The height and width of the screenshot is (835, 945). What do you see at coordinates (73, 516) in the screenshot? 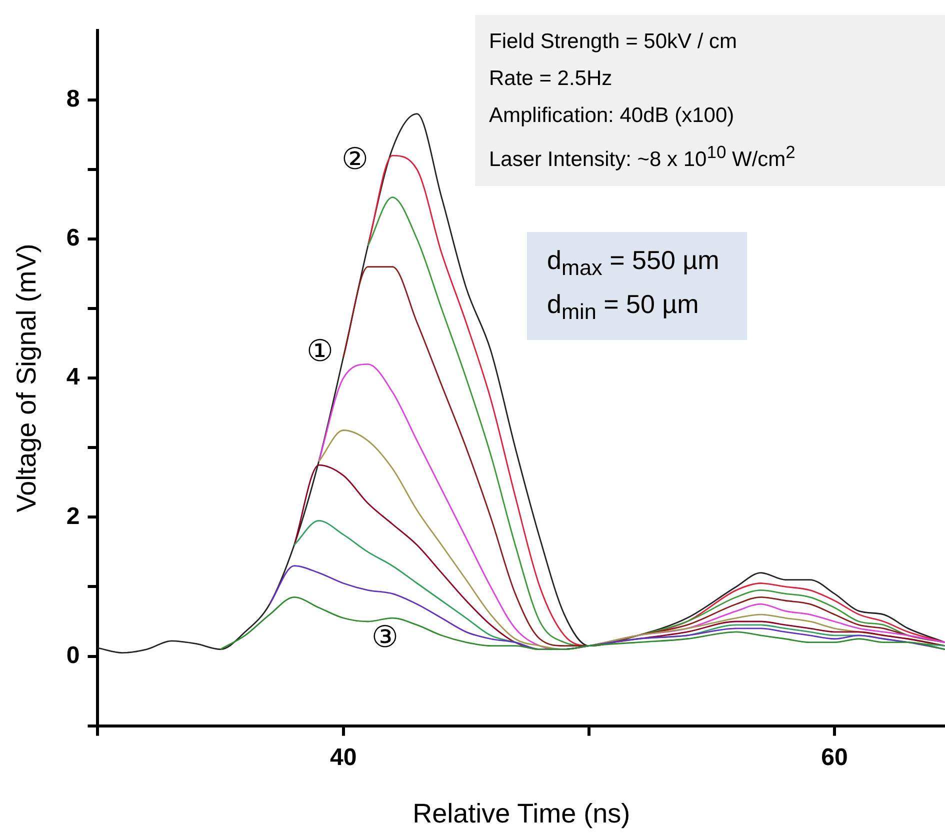
I see `y-tick-label: 2` at bounding box center [73, 516].